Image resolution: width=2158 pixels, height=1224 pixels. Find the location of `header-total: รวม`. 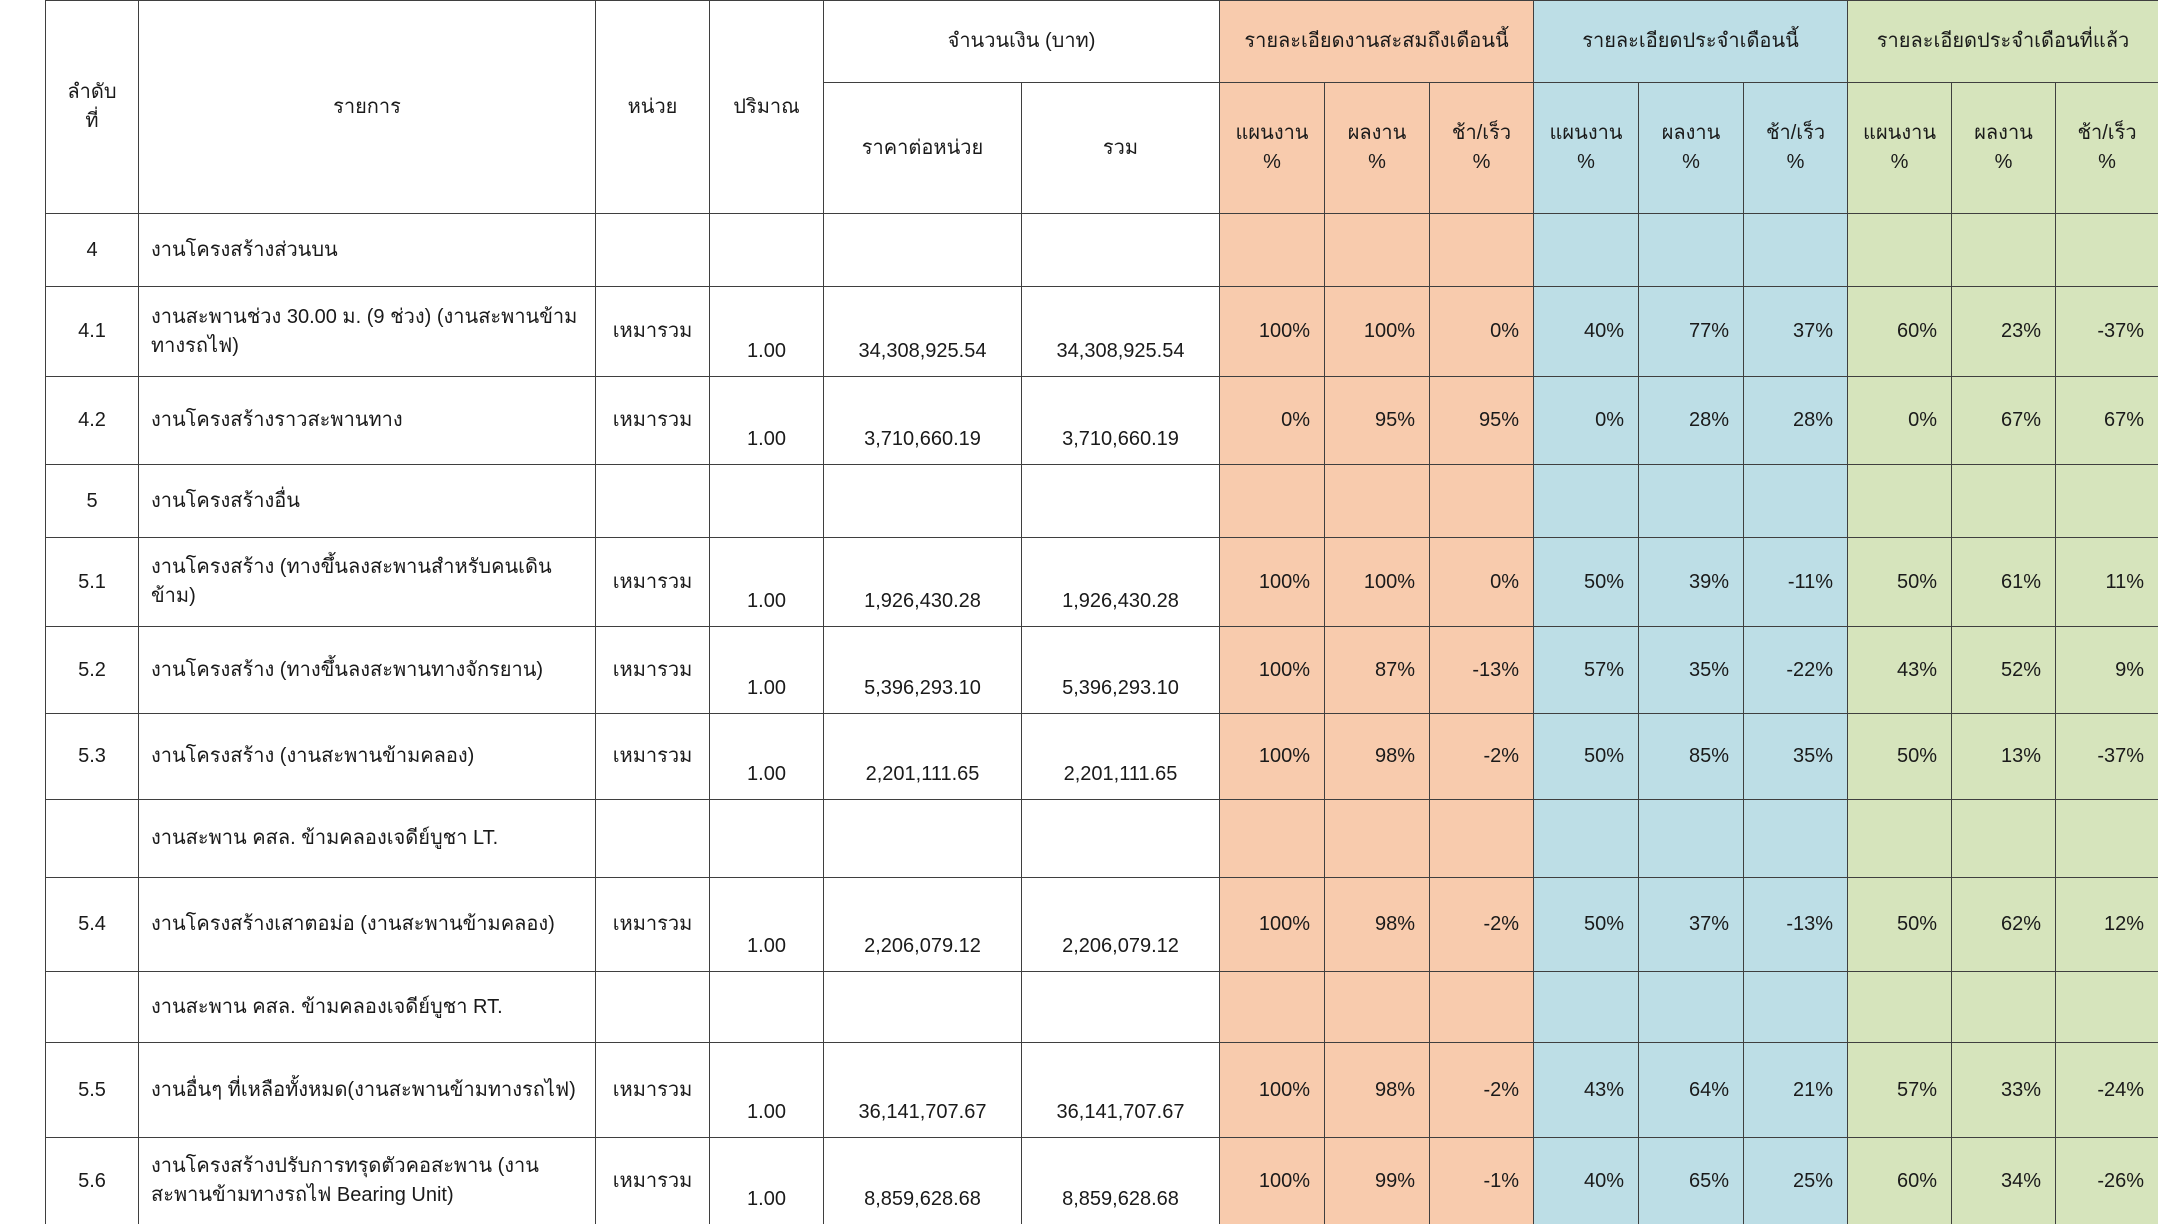

header-total: รวม is located at coordinates (1120, 148).